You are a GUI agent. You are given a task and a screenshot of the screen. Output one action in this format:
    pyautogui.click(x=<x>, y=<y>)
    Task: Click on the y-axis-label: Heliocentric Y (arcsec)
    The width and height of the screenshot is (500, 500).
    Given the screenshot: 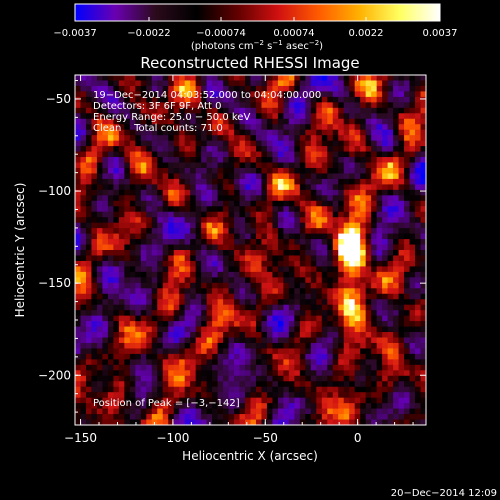 What is the action you would take?
    pyautogui.click(x=20, y=250)
    